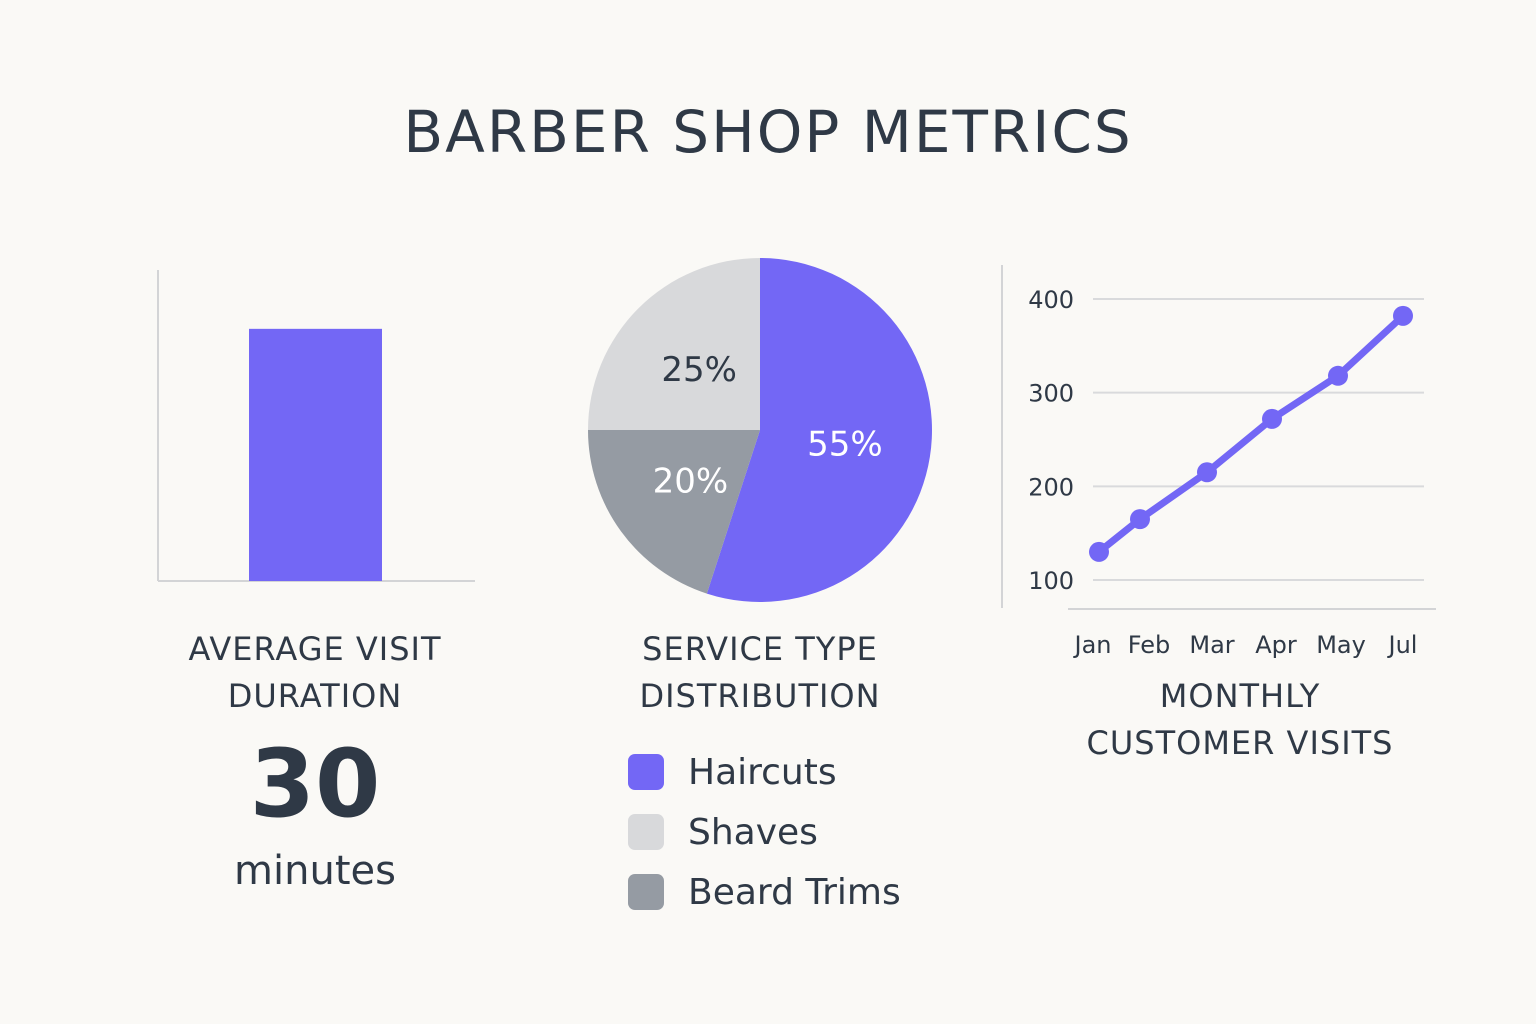 This screenshot has height=1024, width=1536. What do you see at coordinates (1211, 645) in the screenshot?
I see `x-tick-label: Mar` at bounding box center [1211, 645].